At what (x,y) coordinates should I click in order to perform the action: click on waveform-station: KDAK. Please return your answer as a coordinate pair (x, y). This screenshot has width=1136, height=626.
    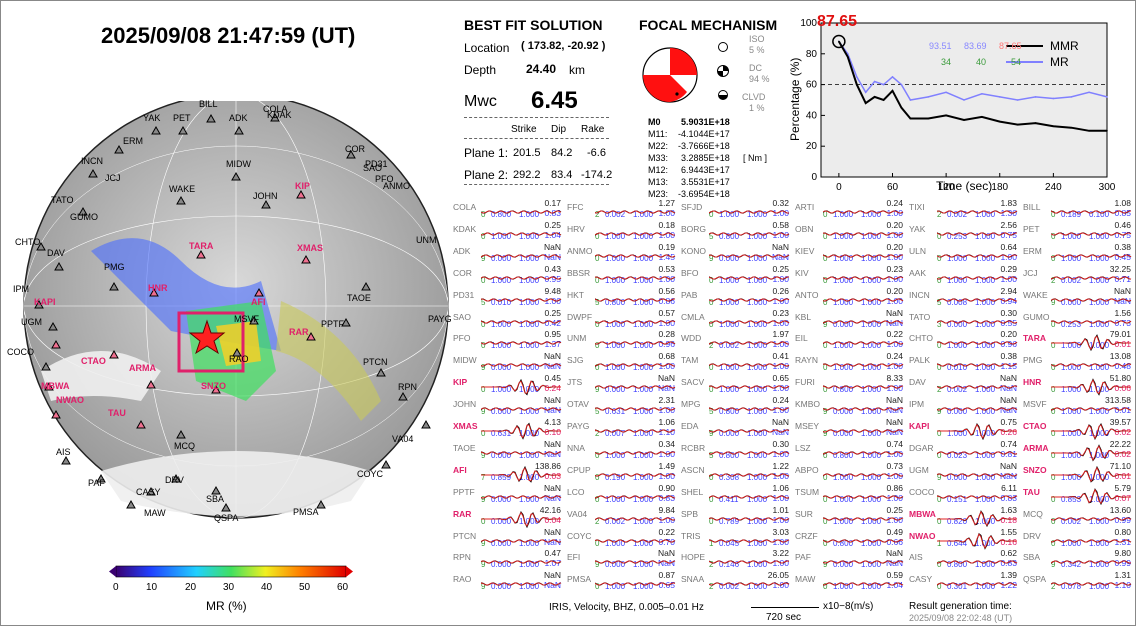
    Looking at the image, I should click on (465, 228).